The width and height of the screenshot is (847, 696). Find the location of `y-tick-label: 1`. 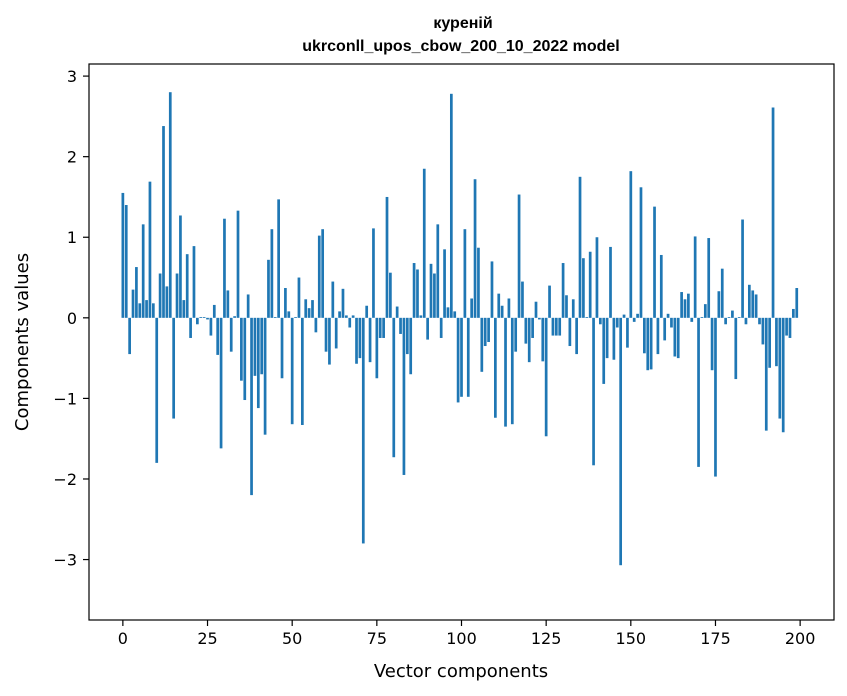

y-tick-label: 1 is located at coordinates (72, 237).